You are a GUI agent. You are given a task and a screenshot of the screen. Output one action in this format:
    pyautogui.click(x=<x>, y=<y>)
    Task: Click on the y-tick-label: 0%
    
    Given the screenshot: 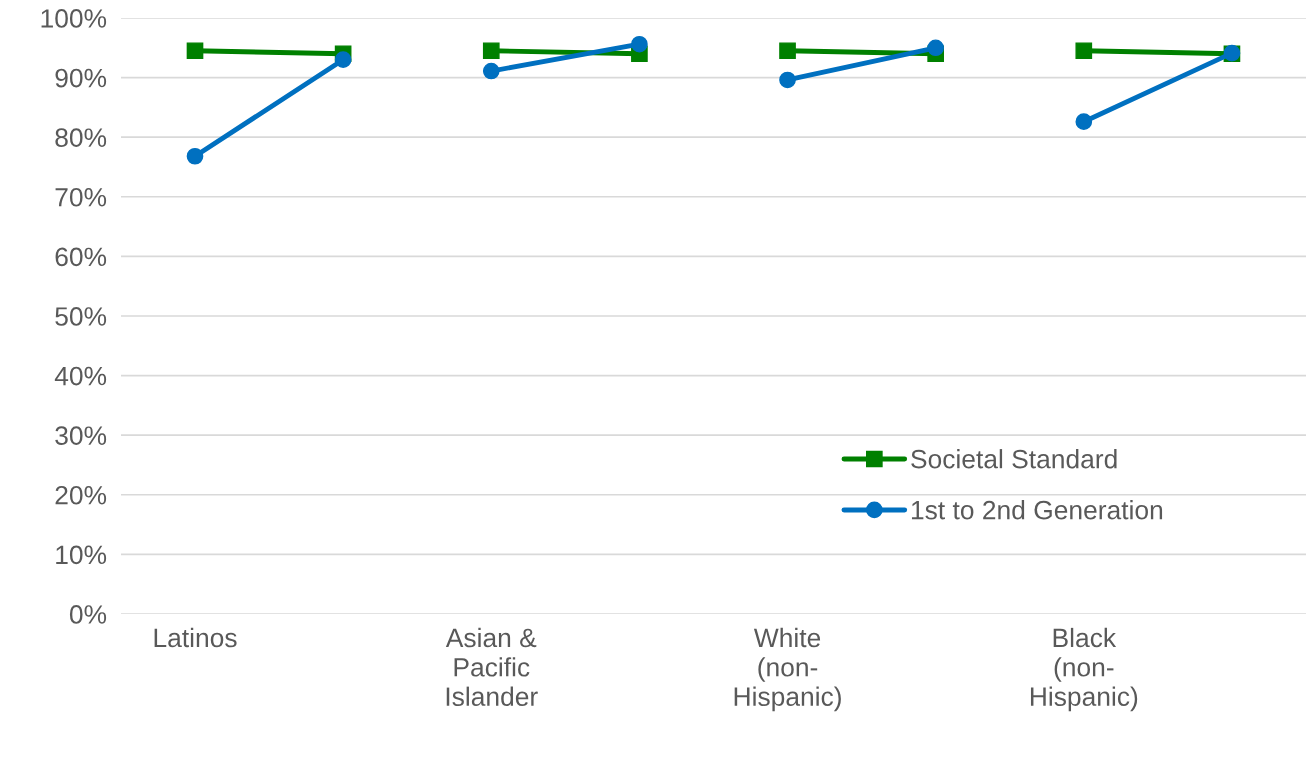 What is the action you would take?
    pyautogui.click(x=88, y=614)
    